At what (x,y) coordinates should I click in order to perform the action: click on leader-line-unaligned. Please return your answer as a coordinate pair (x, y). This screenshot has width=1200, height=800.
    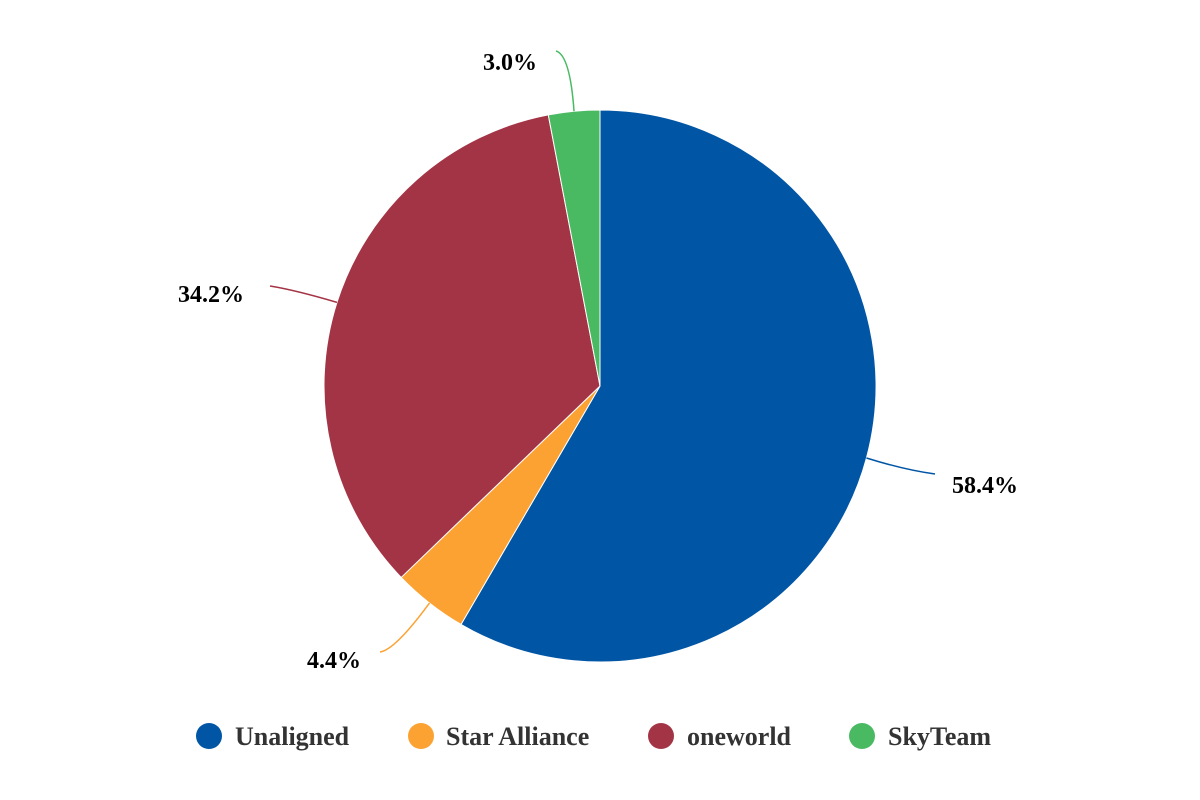
    Looking at the image, I should click on (901, 466).